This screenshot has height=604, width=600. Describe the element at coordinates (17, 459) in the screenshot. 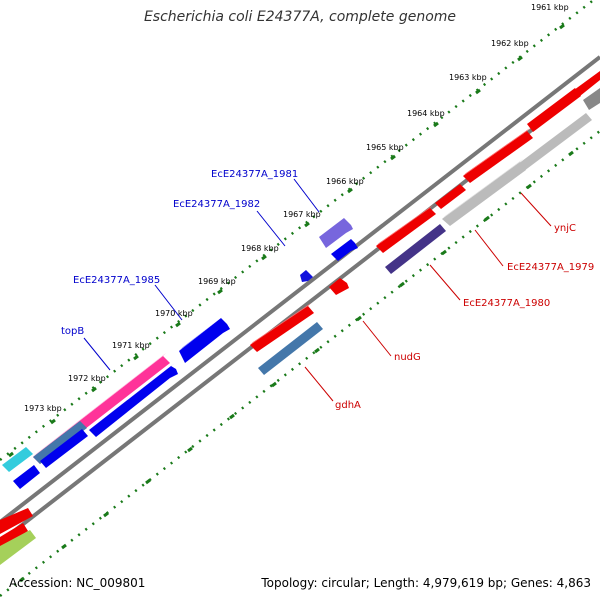

I see `gene-cyan` at that location.